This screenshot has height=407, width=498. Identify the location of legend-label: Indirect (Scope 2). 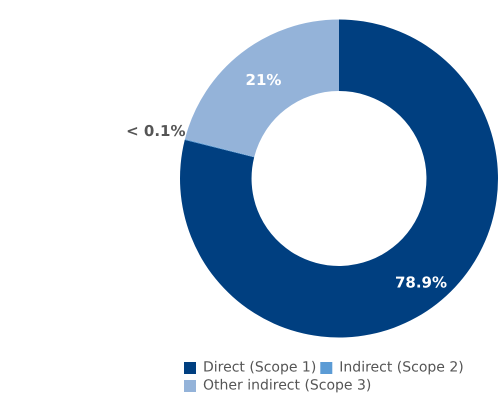
(401, 368).